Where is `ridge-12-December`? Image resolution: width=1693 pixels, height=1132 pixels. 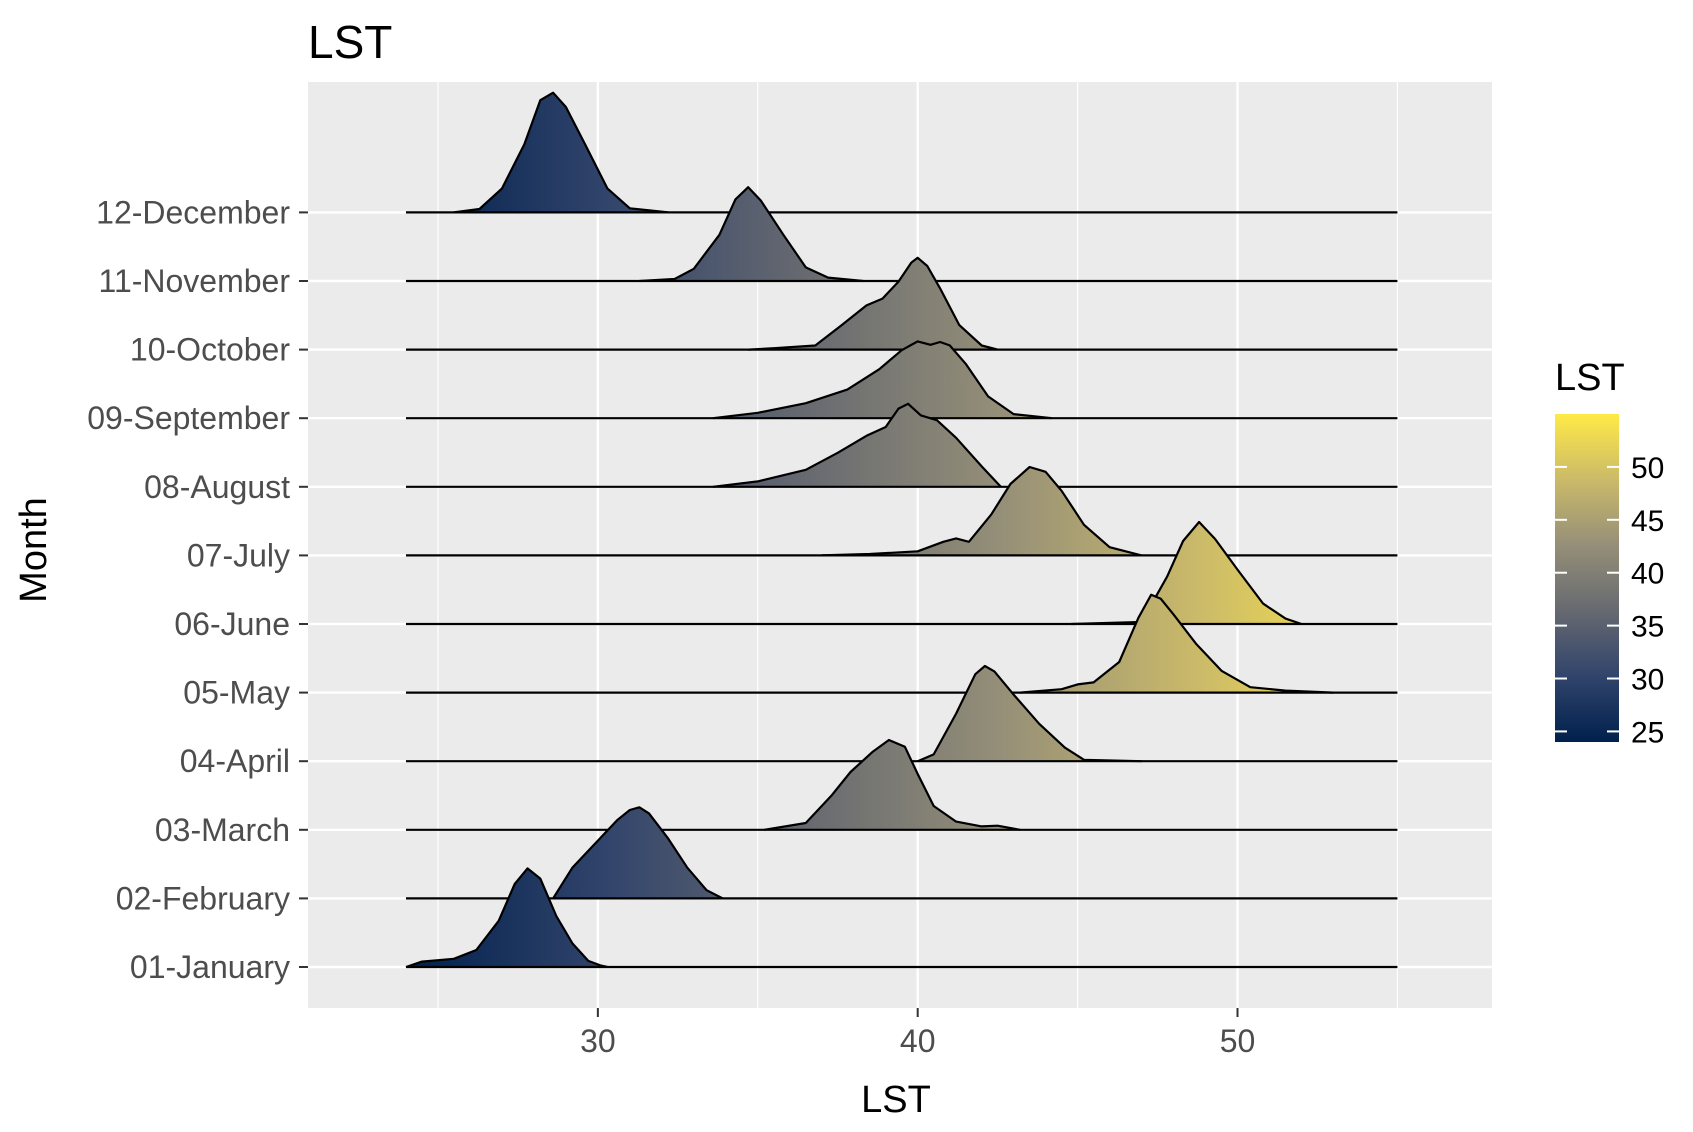 ridge-12-December is located at coordinates (901, 152).